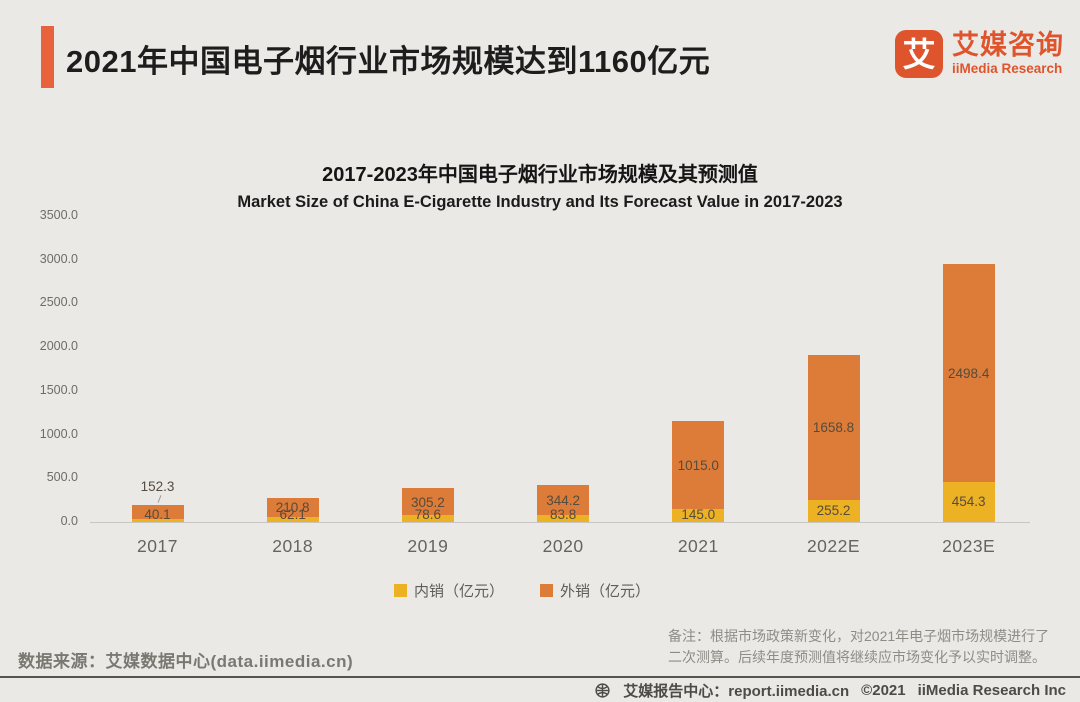 The image size is (1080, 702). I want to click on x-axis-label: 2018, so click(293, 546).